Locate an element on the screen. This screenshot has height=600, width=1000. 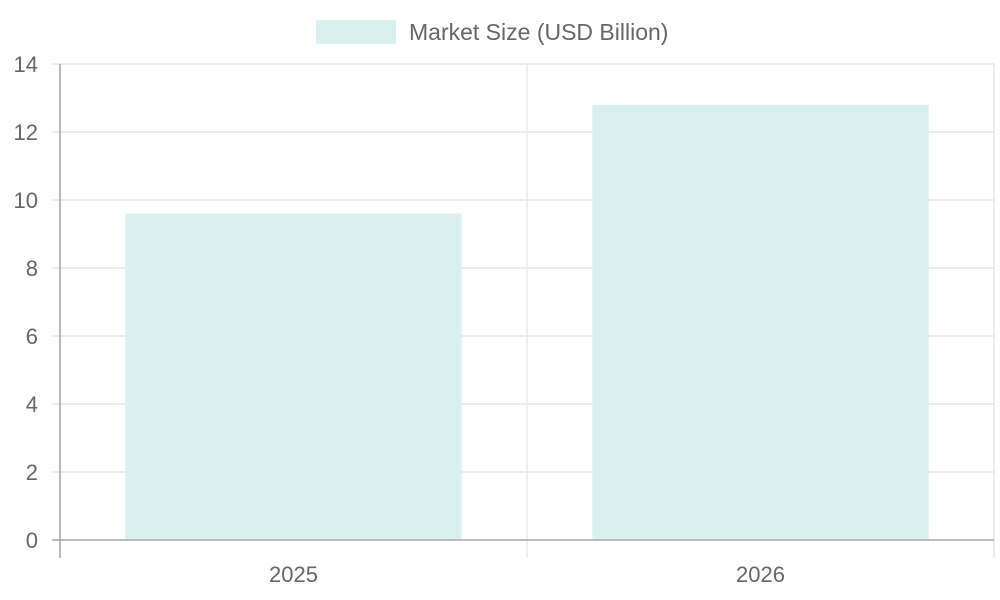
y-tick-labels: 0 2 4 6 8 10 12 14 is located at coordinates (26, 302).